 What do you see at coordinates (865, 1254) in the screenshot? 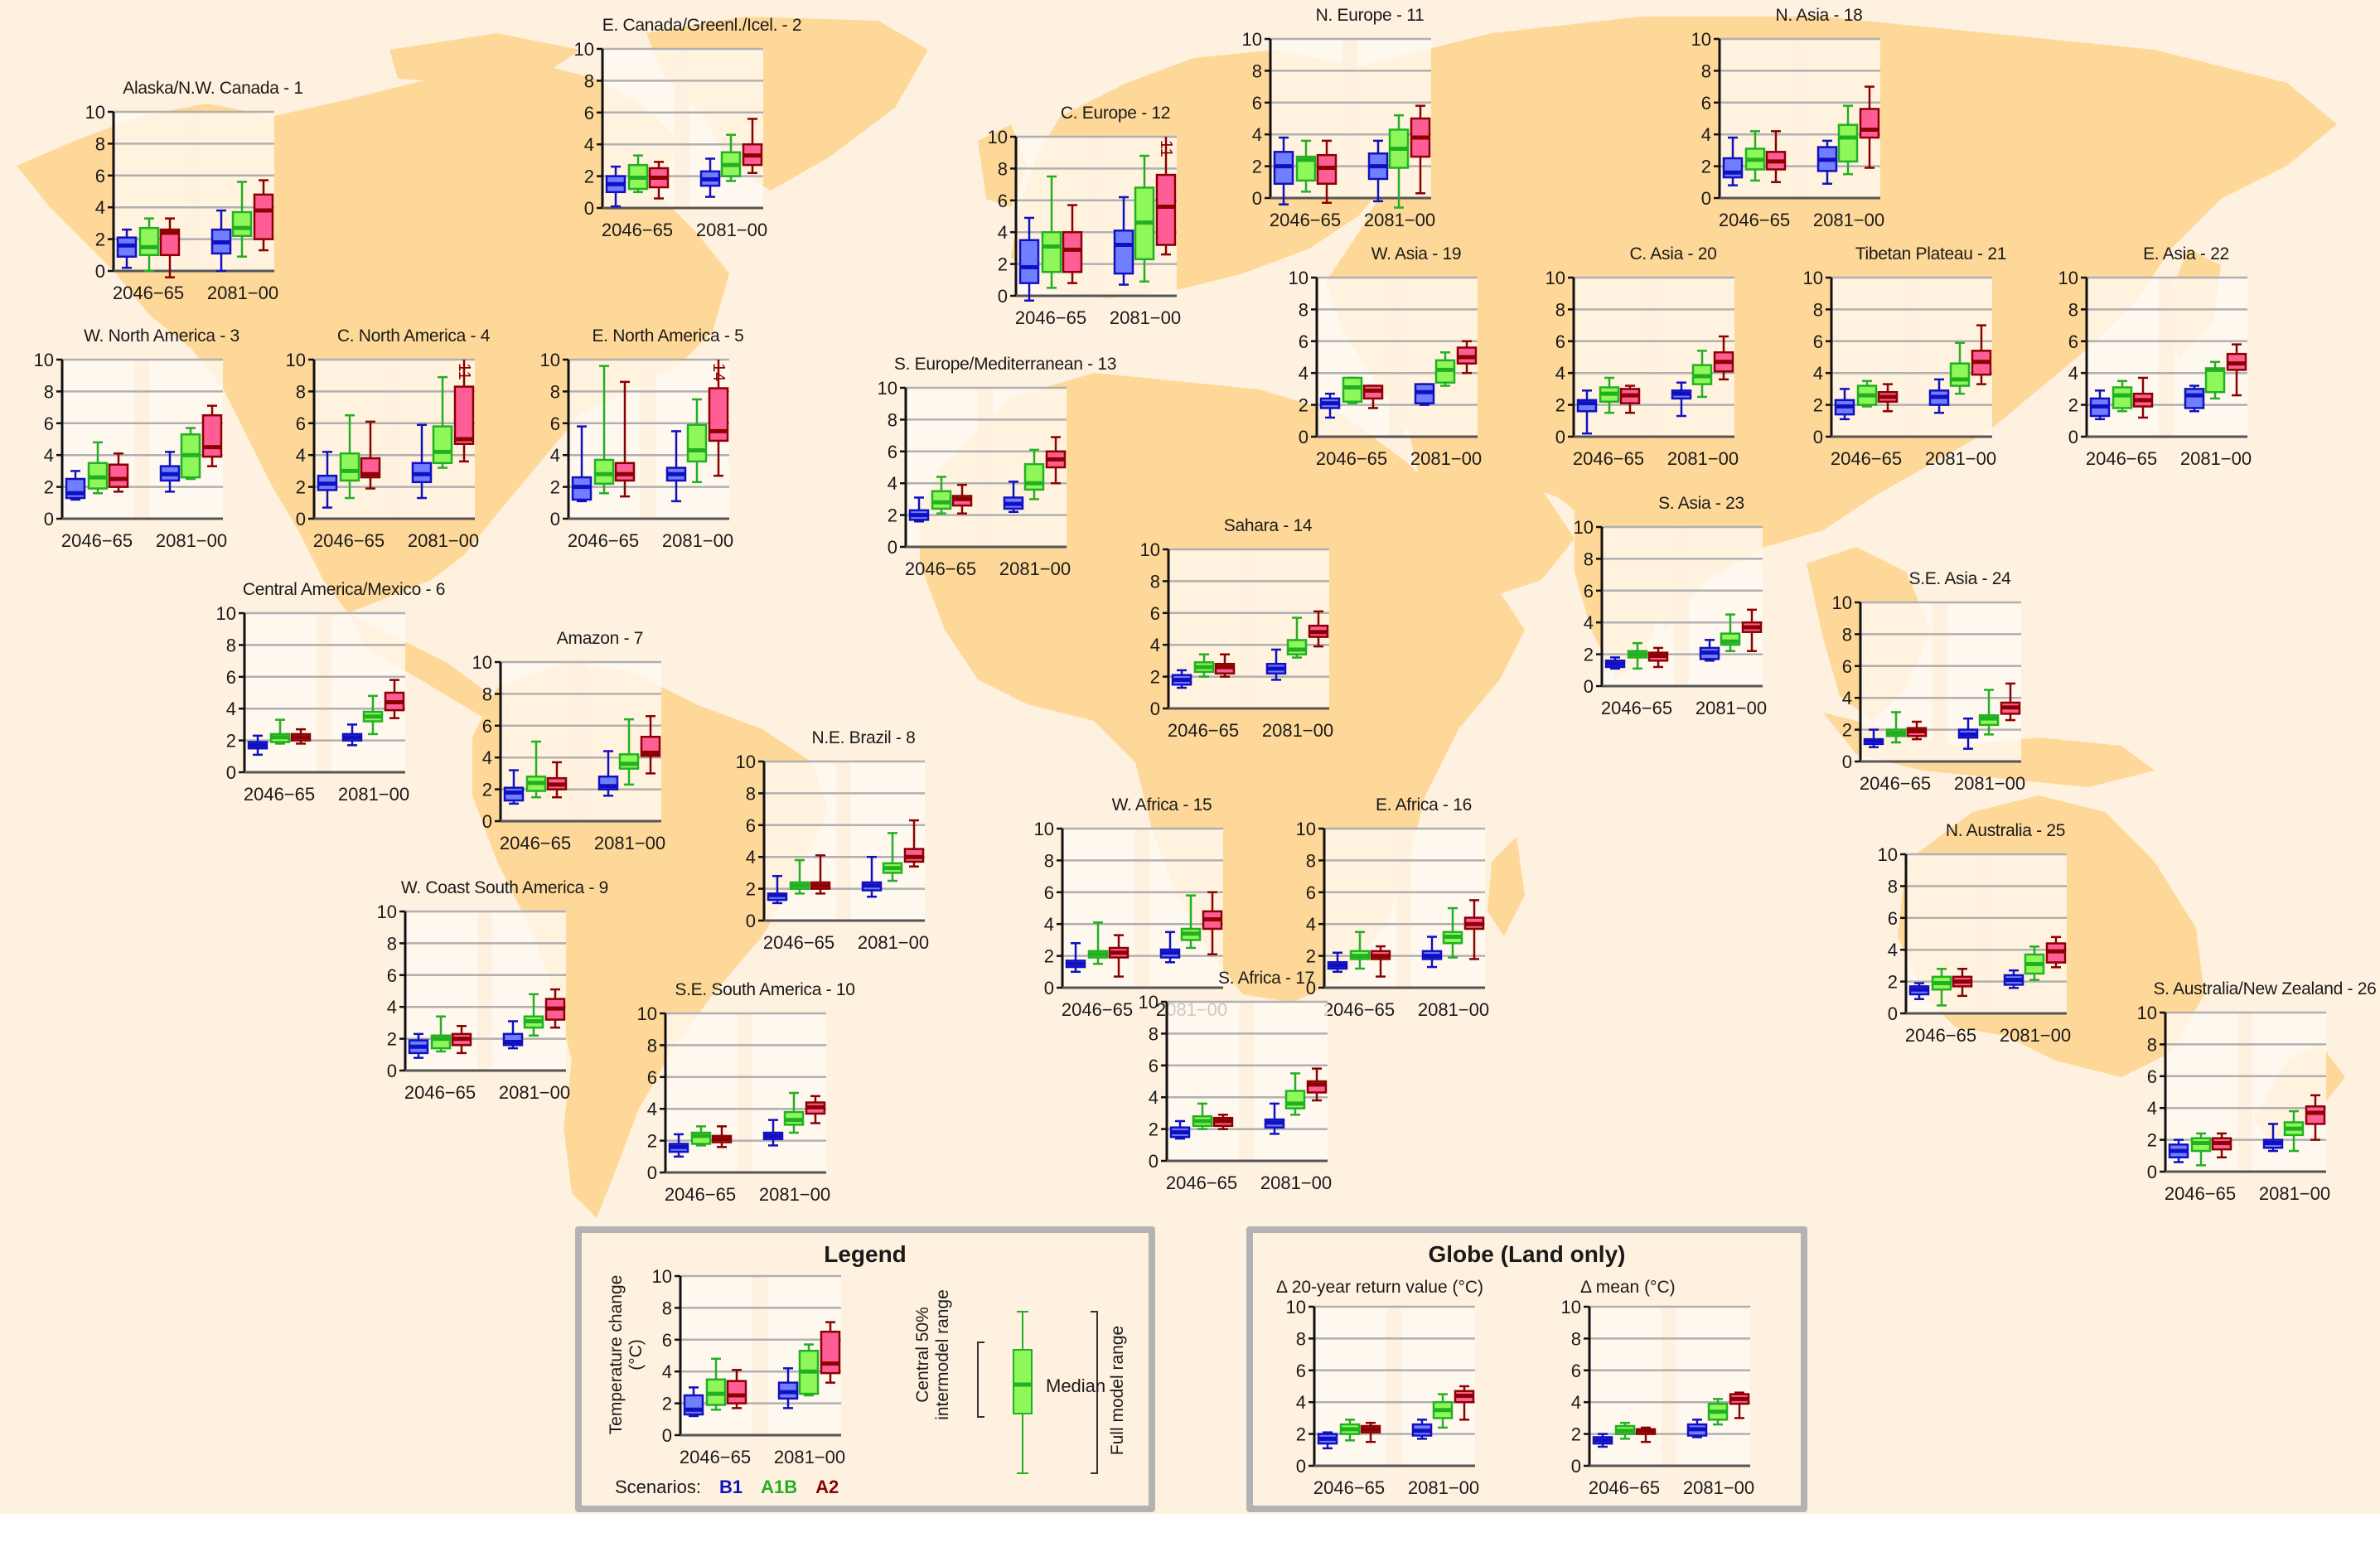
I see `legend-title: Legend` at bounding box center [865, 1254].